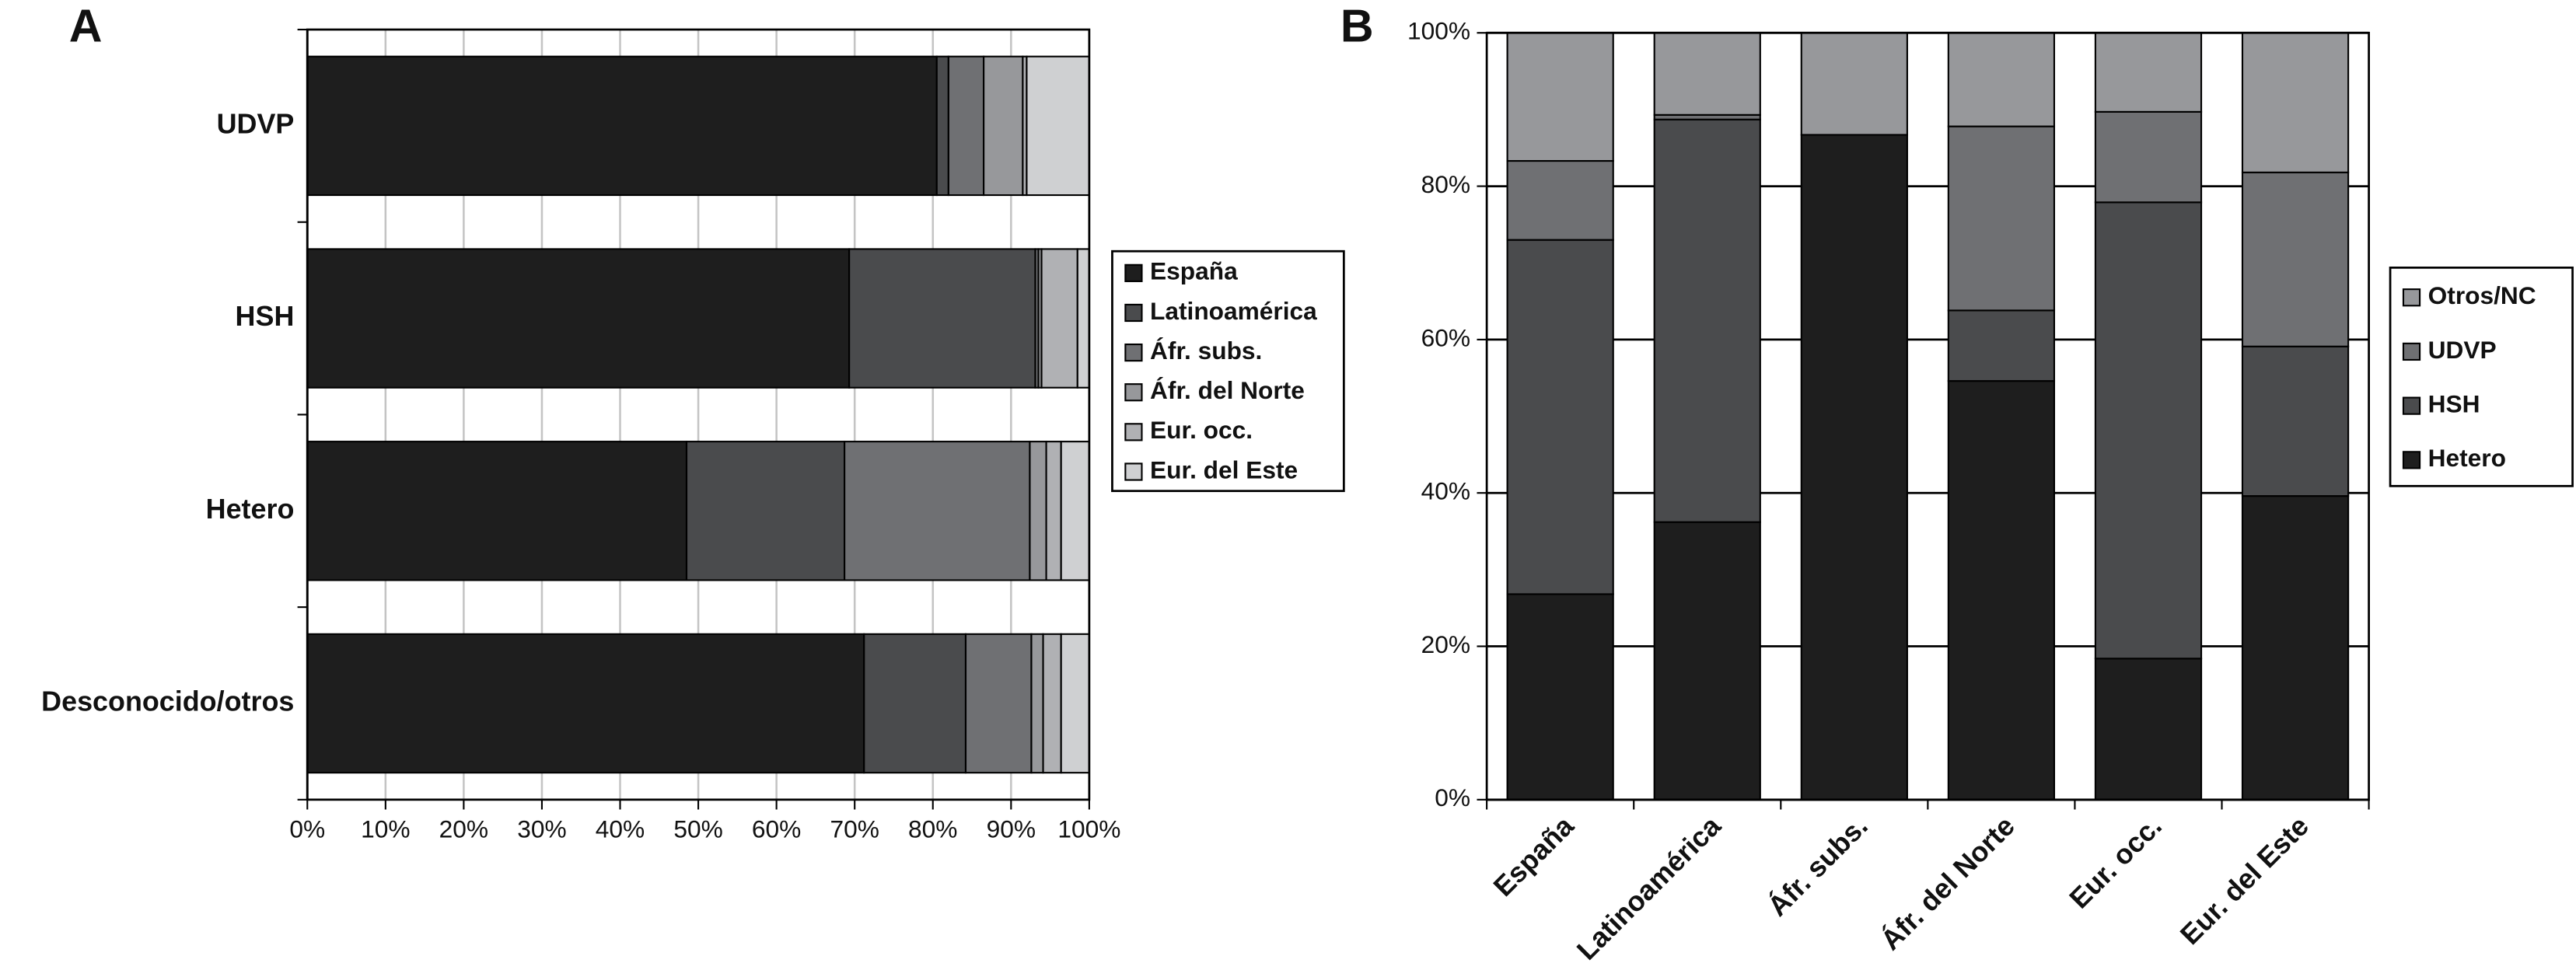  Describe the element at coordinates (1227, 390) in the screenshot. I see `legend-label: Áfr. del Norte` at that location.